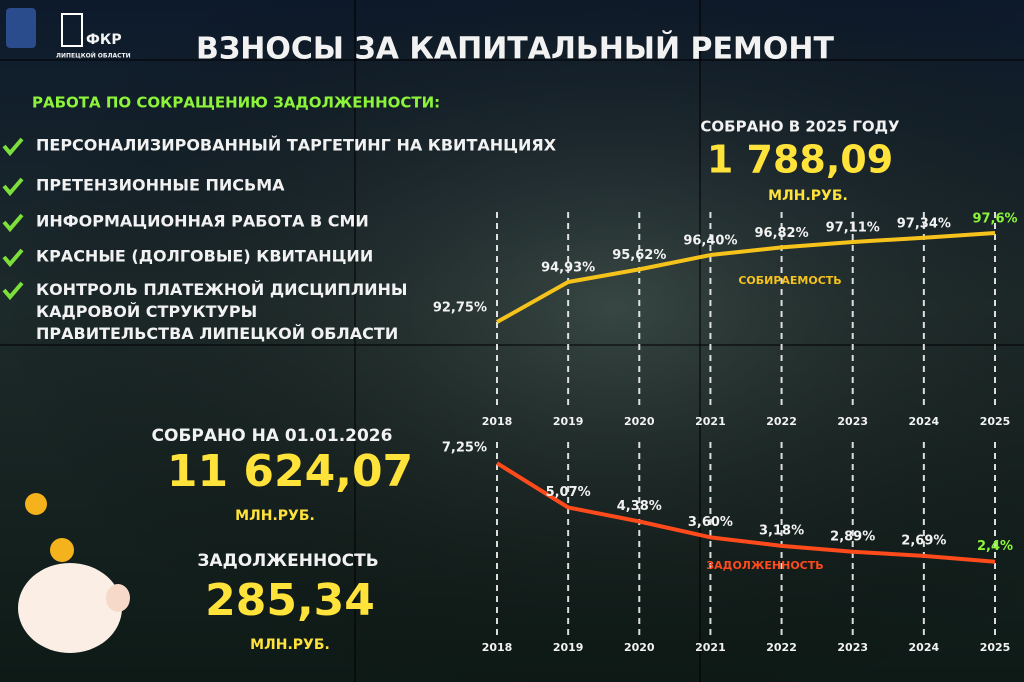 Image resolution: width=1024 pixels, height=682 pixels. Describe the element at coordinates (800, 160) in the screenshot. I see `kpi-value: 1 788,09` at that location.